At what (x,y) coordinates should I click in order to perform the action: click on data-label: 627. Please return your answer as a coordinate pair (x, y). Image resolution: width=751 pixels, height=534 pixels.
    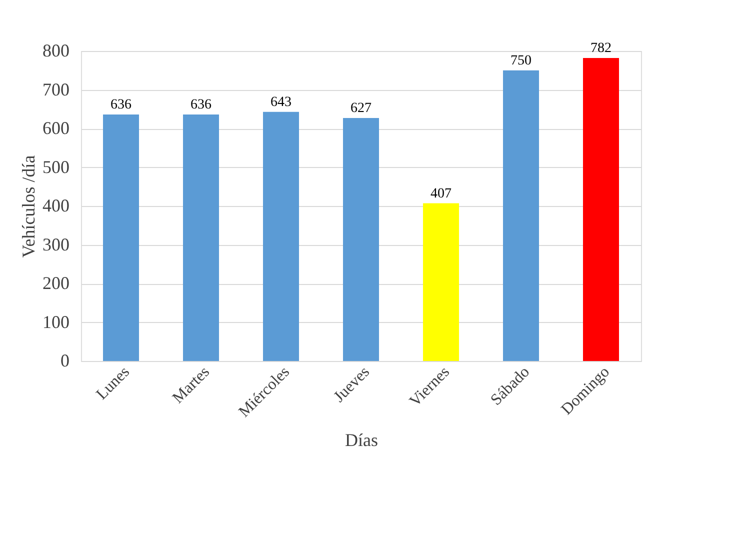
    Looking at the image, I should click on (361, 108).